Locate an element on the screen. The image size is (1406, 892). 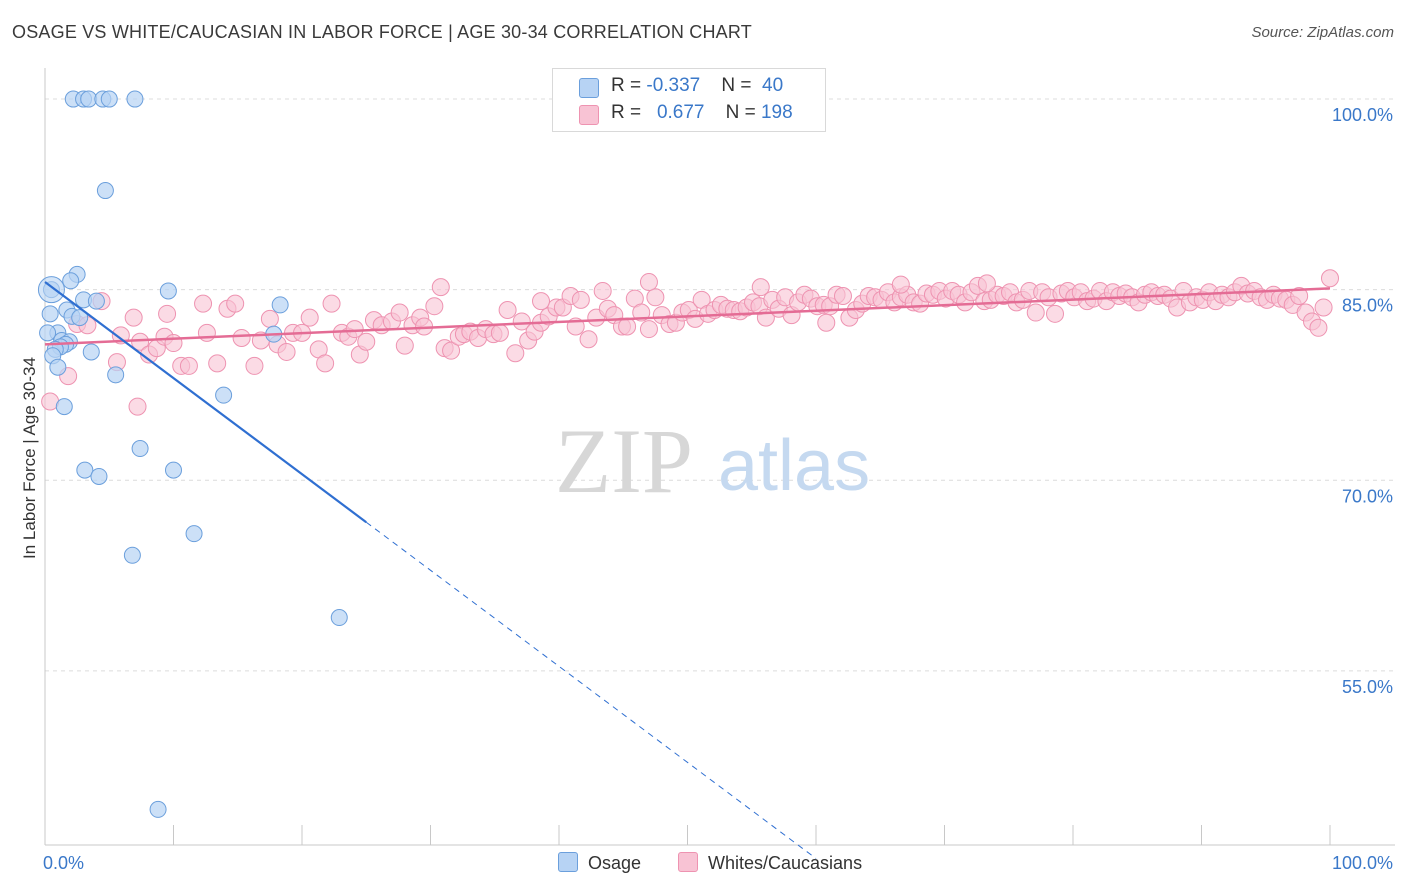
white-n-label: N = is located at coordinates (743, 112).